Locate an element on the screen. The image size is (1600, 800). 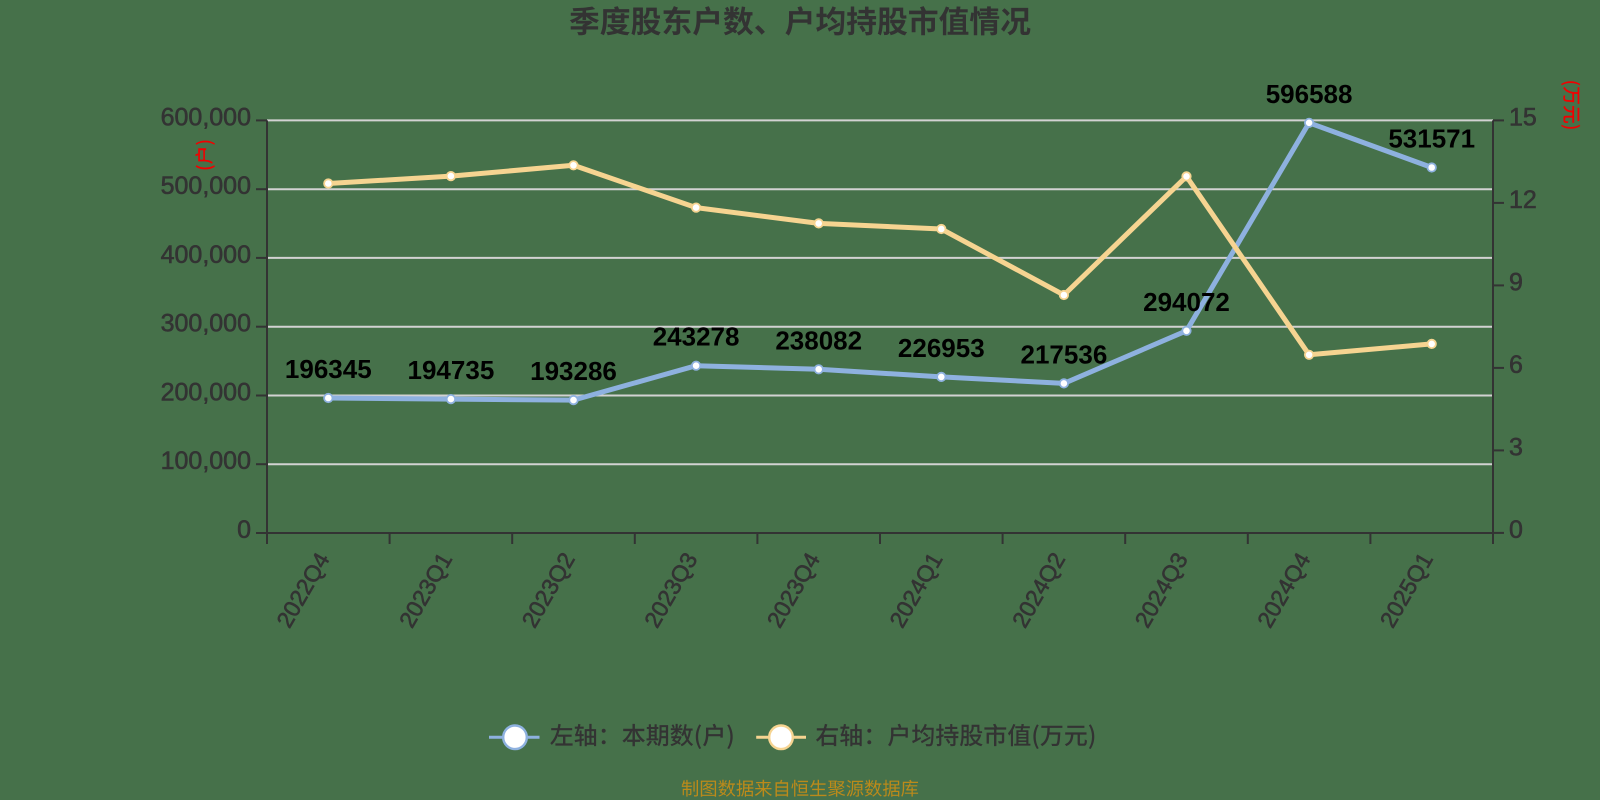
svg-text: 3 is located at coordinates (1516, 447).